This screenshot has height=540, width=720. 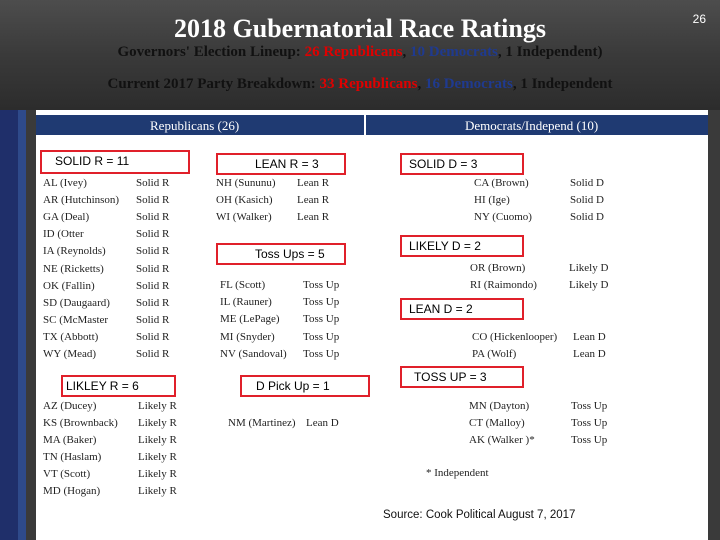 I want to click on solid-r-state: OK (Fallin), so click(x=69, y=285).